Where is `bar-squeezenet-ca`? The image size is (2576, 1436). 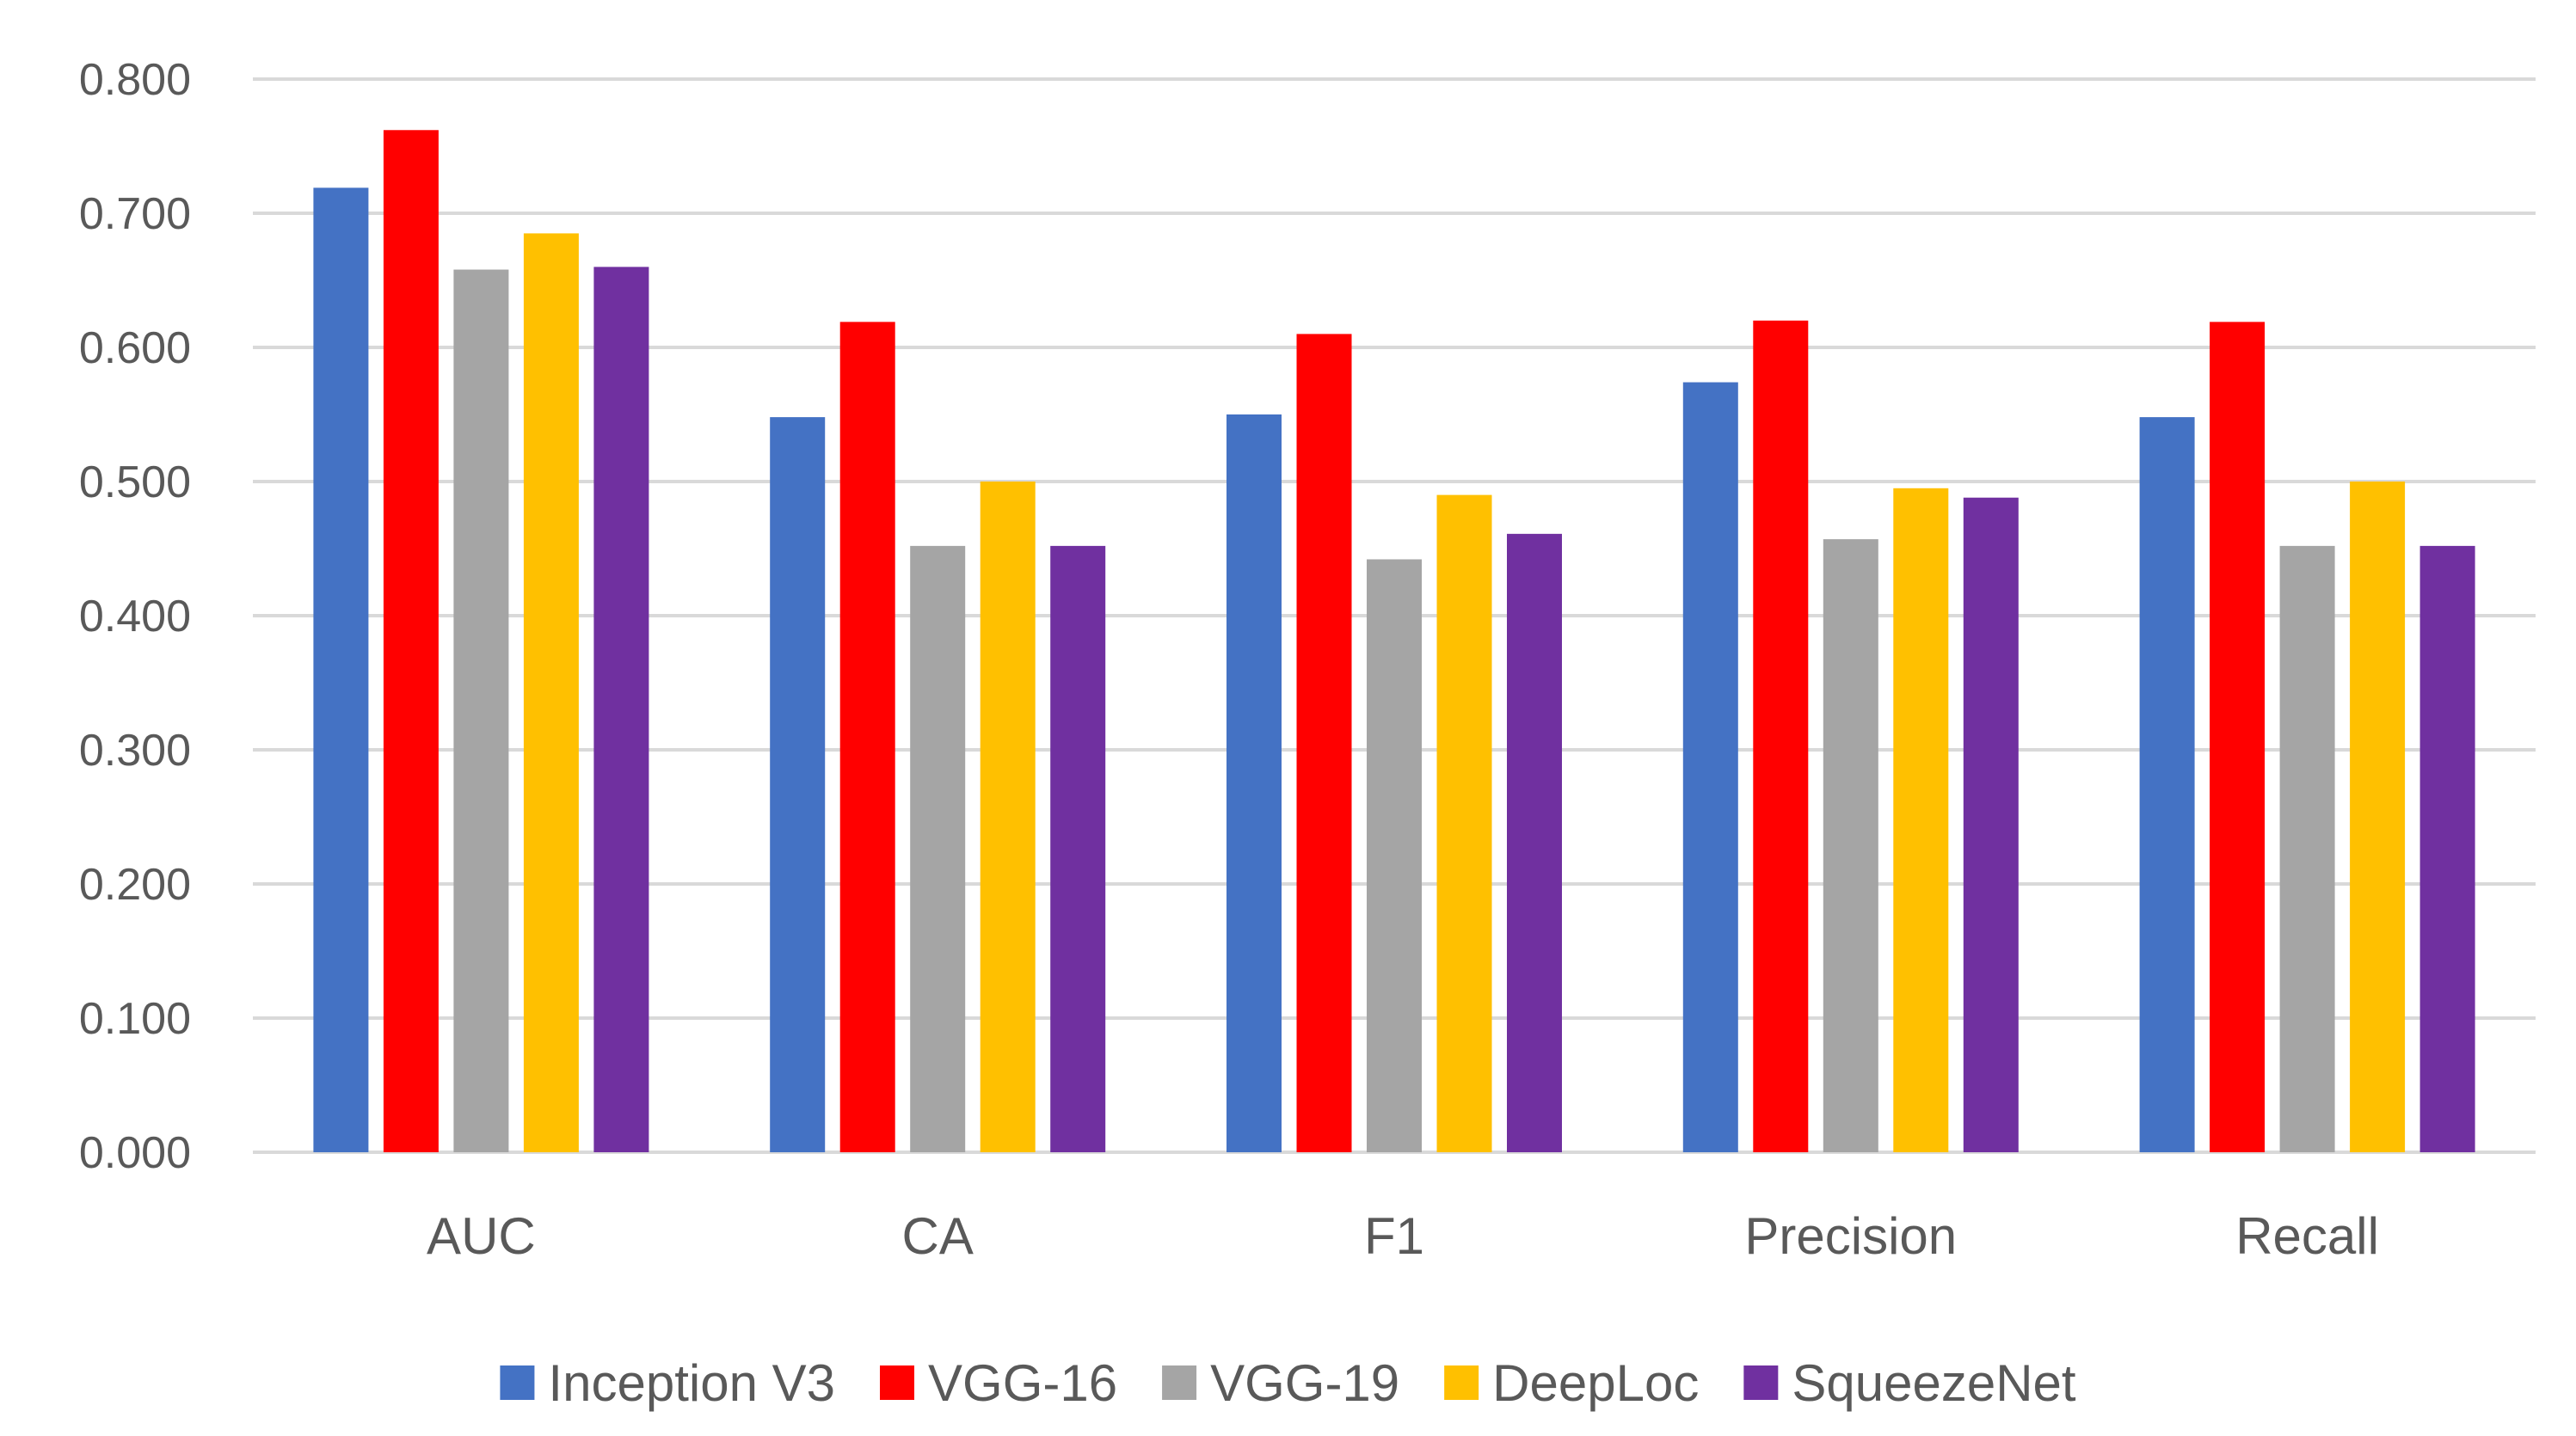 bar-squeezenet-ca is located at coordinates (1078, 848).